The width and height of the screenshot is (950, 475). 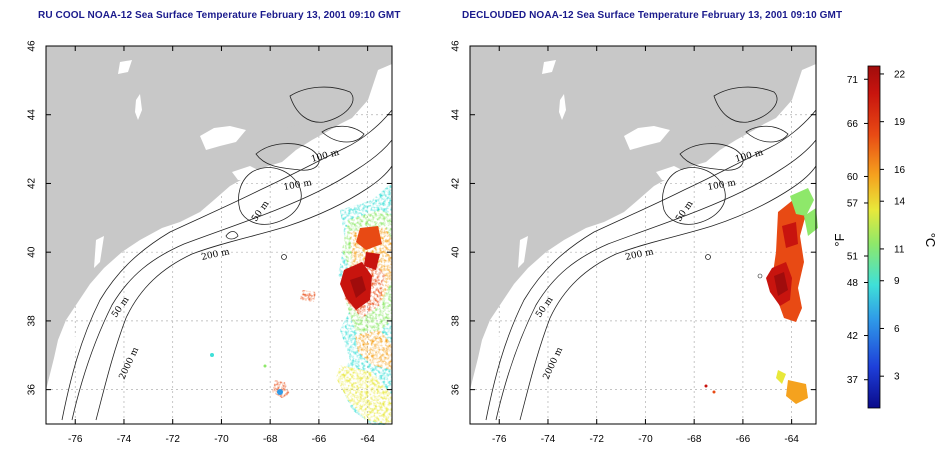 I want to click on left-sst-field, so click(x=332, y=303).